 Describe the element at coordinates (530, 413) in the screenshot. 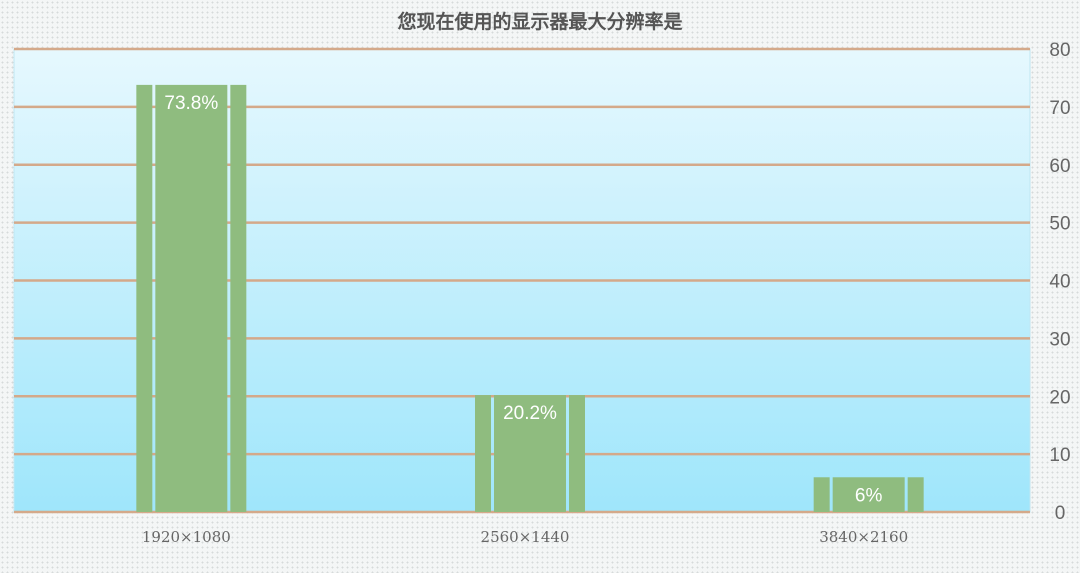

I see `data-label: 20.2%` at that location.